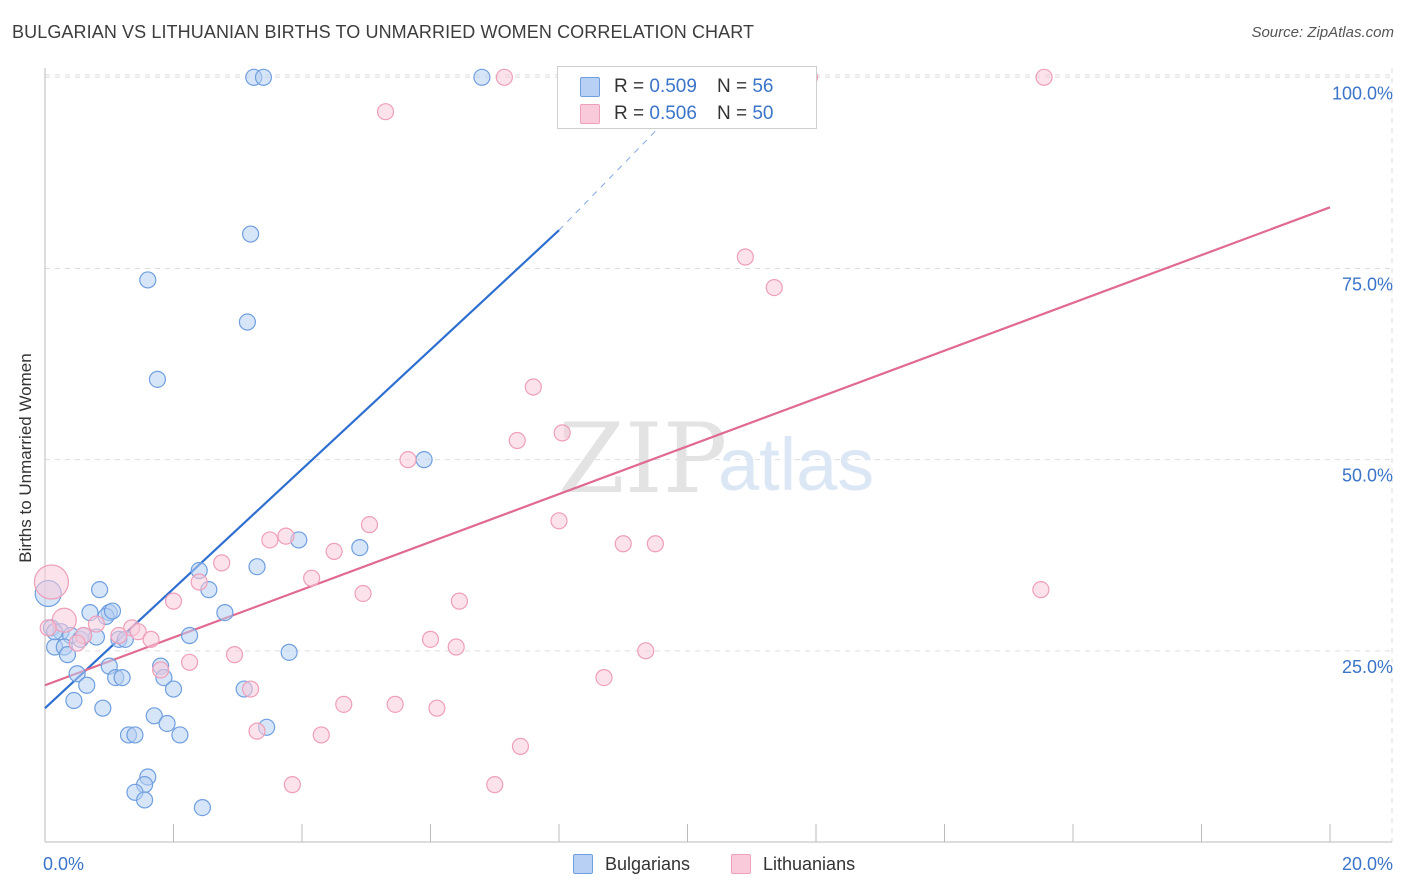  What do you see at coordinates (642, 459) in the screenshot?
I see `watermark-zip: ZIP` at bounding box center [642, 459].